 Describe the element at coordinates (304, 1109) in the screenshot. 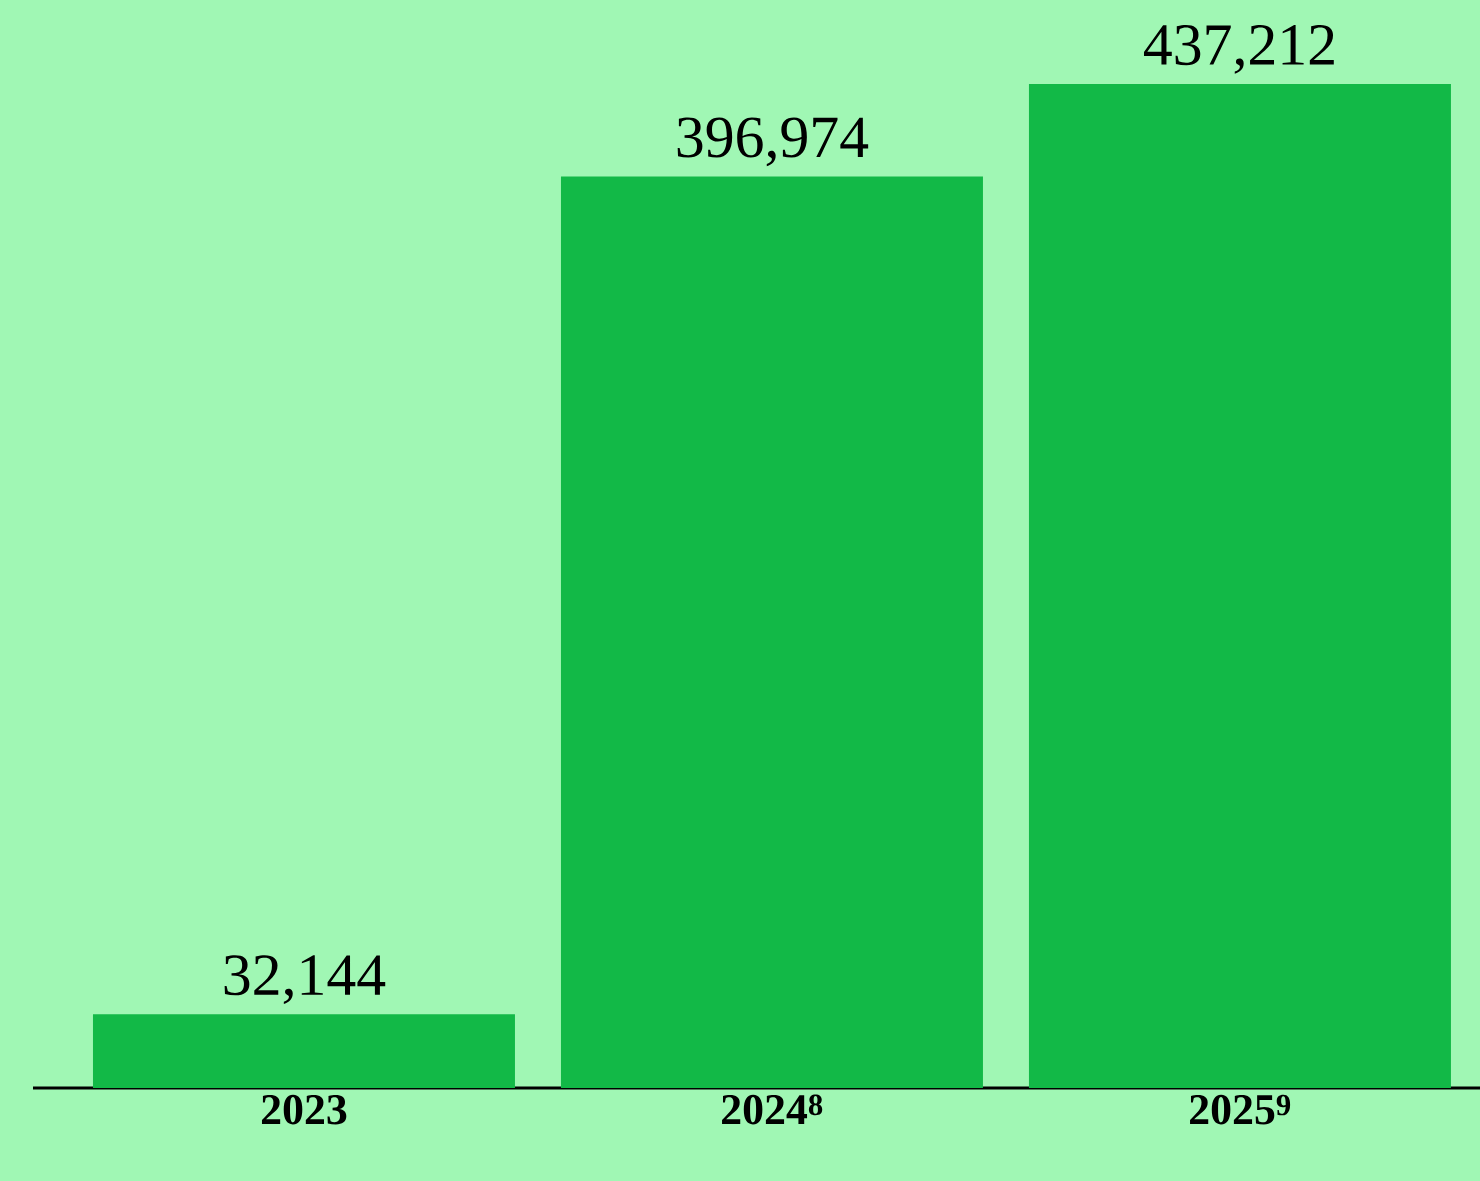

I see `x-tick-label: 2023` at that location.